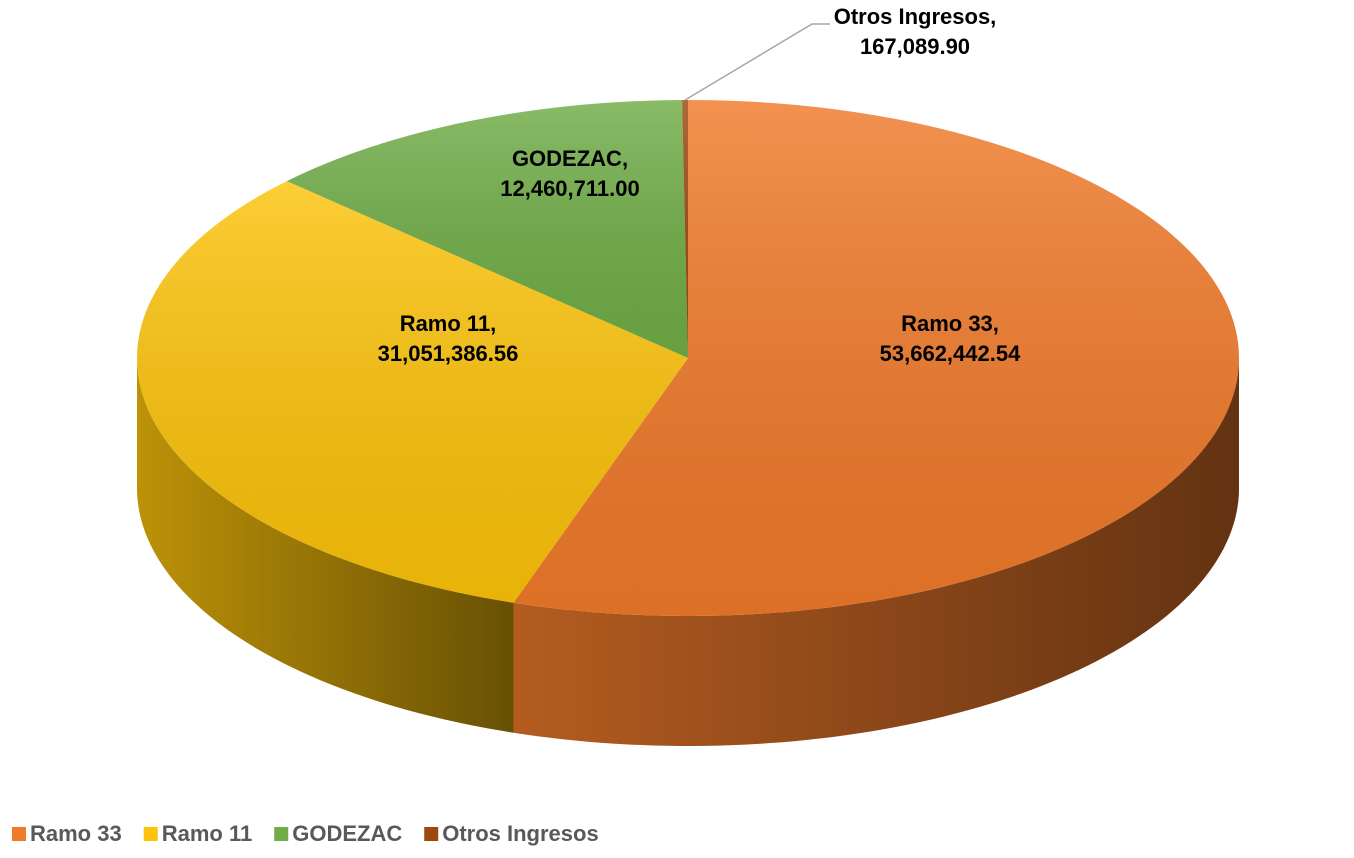 This screenshot has height=858, width=1354. What do you see at coordinates (448, 353) in the screenshot?
I see `data-label-value: 31,051,386.56` at bounding box center [448, 353].